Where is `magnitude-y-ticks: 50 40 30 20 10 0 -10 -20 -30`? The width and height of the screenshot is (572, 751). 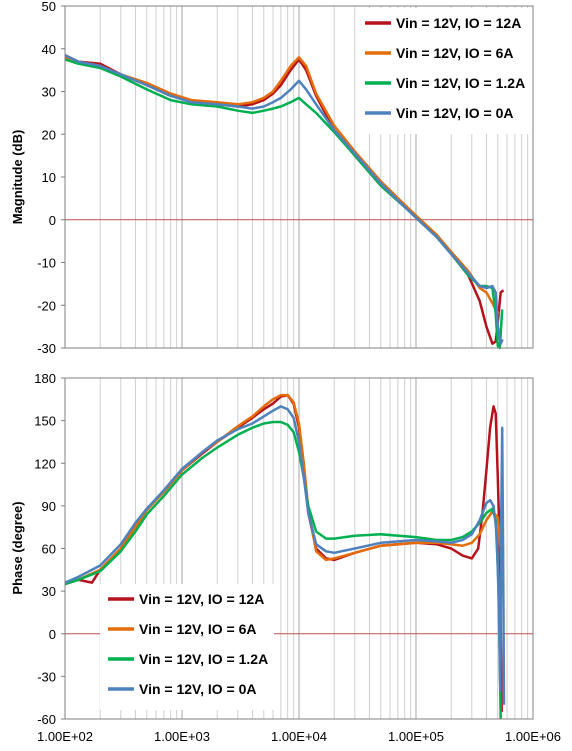 magnitude-y-ticks: 50 40 30 20 10 0 -10 -20 -30 is located at coordinates (51, 178).